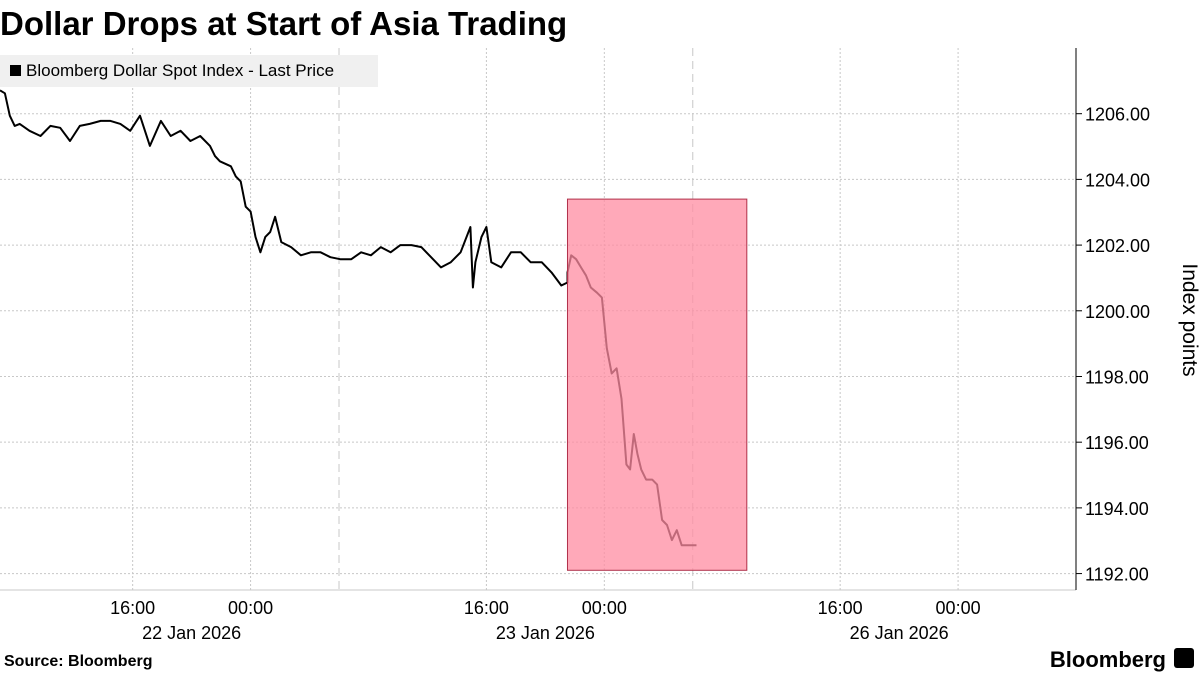 Image resolution: width=1199 pixels, height=678 pixels. Describe the element at coordinates (191, 633) in the screenshot. I see `x-date-label: 22 Jan 2026` at that location.